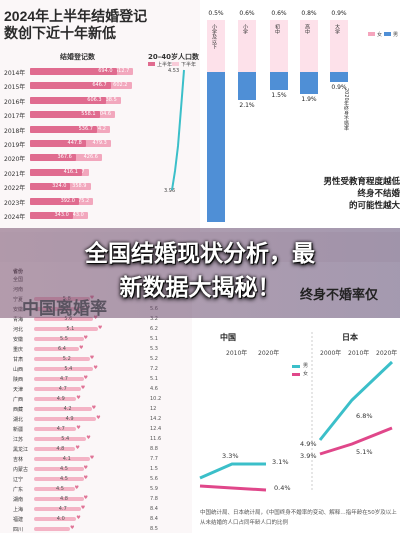 The image size is (400, 533). Describe the element at coordinates (200, 270) in the screenshot. I see `banner-headline: 全国结婚现状分析，最 新数据大揭秘！` at that location.